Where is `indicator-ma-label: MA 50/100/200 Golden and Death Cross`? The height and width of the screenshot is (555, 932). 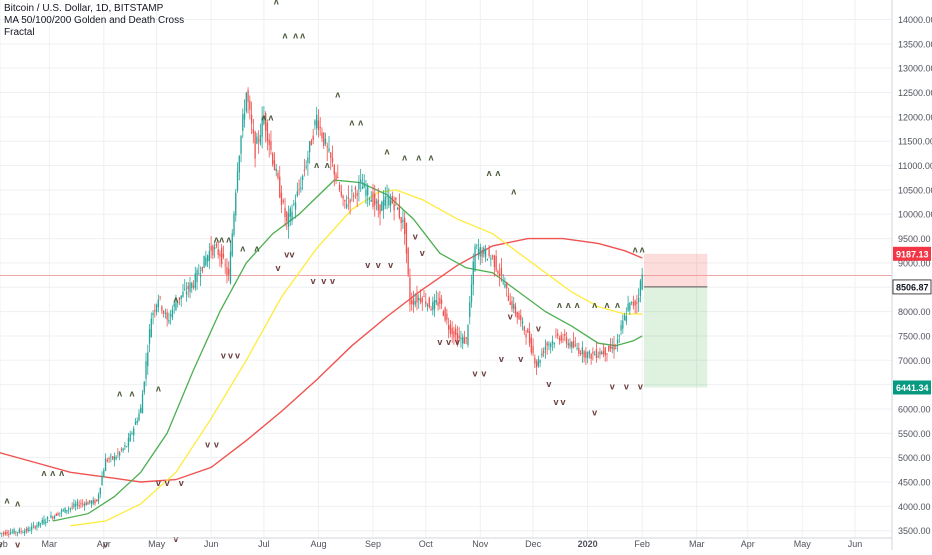 indicator-ma-label: MA 50/100/200 Golden and Death Cross is located at coordinates (94, 20).